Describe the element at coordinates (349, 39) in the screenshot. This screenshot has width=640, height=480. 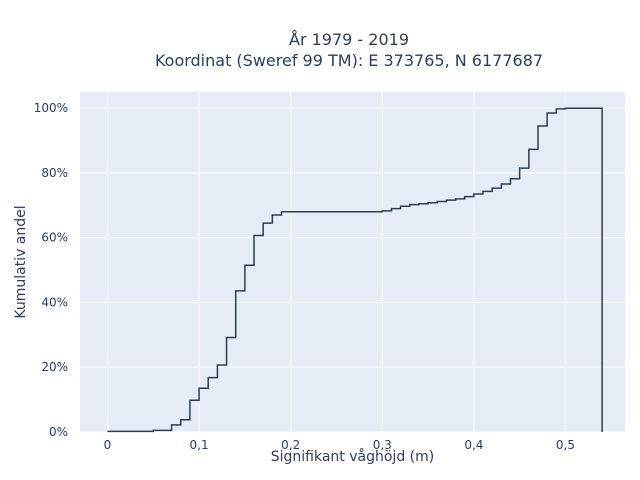
I see `chart-title-line-1: År 1979 - 2019` at that location.